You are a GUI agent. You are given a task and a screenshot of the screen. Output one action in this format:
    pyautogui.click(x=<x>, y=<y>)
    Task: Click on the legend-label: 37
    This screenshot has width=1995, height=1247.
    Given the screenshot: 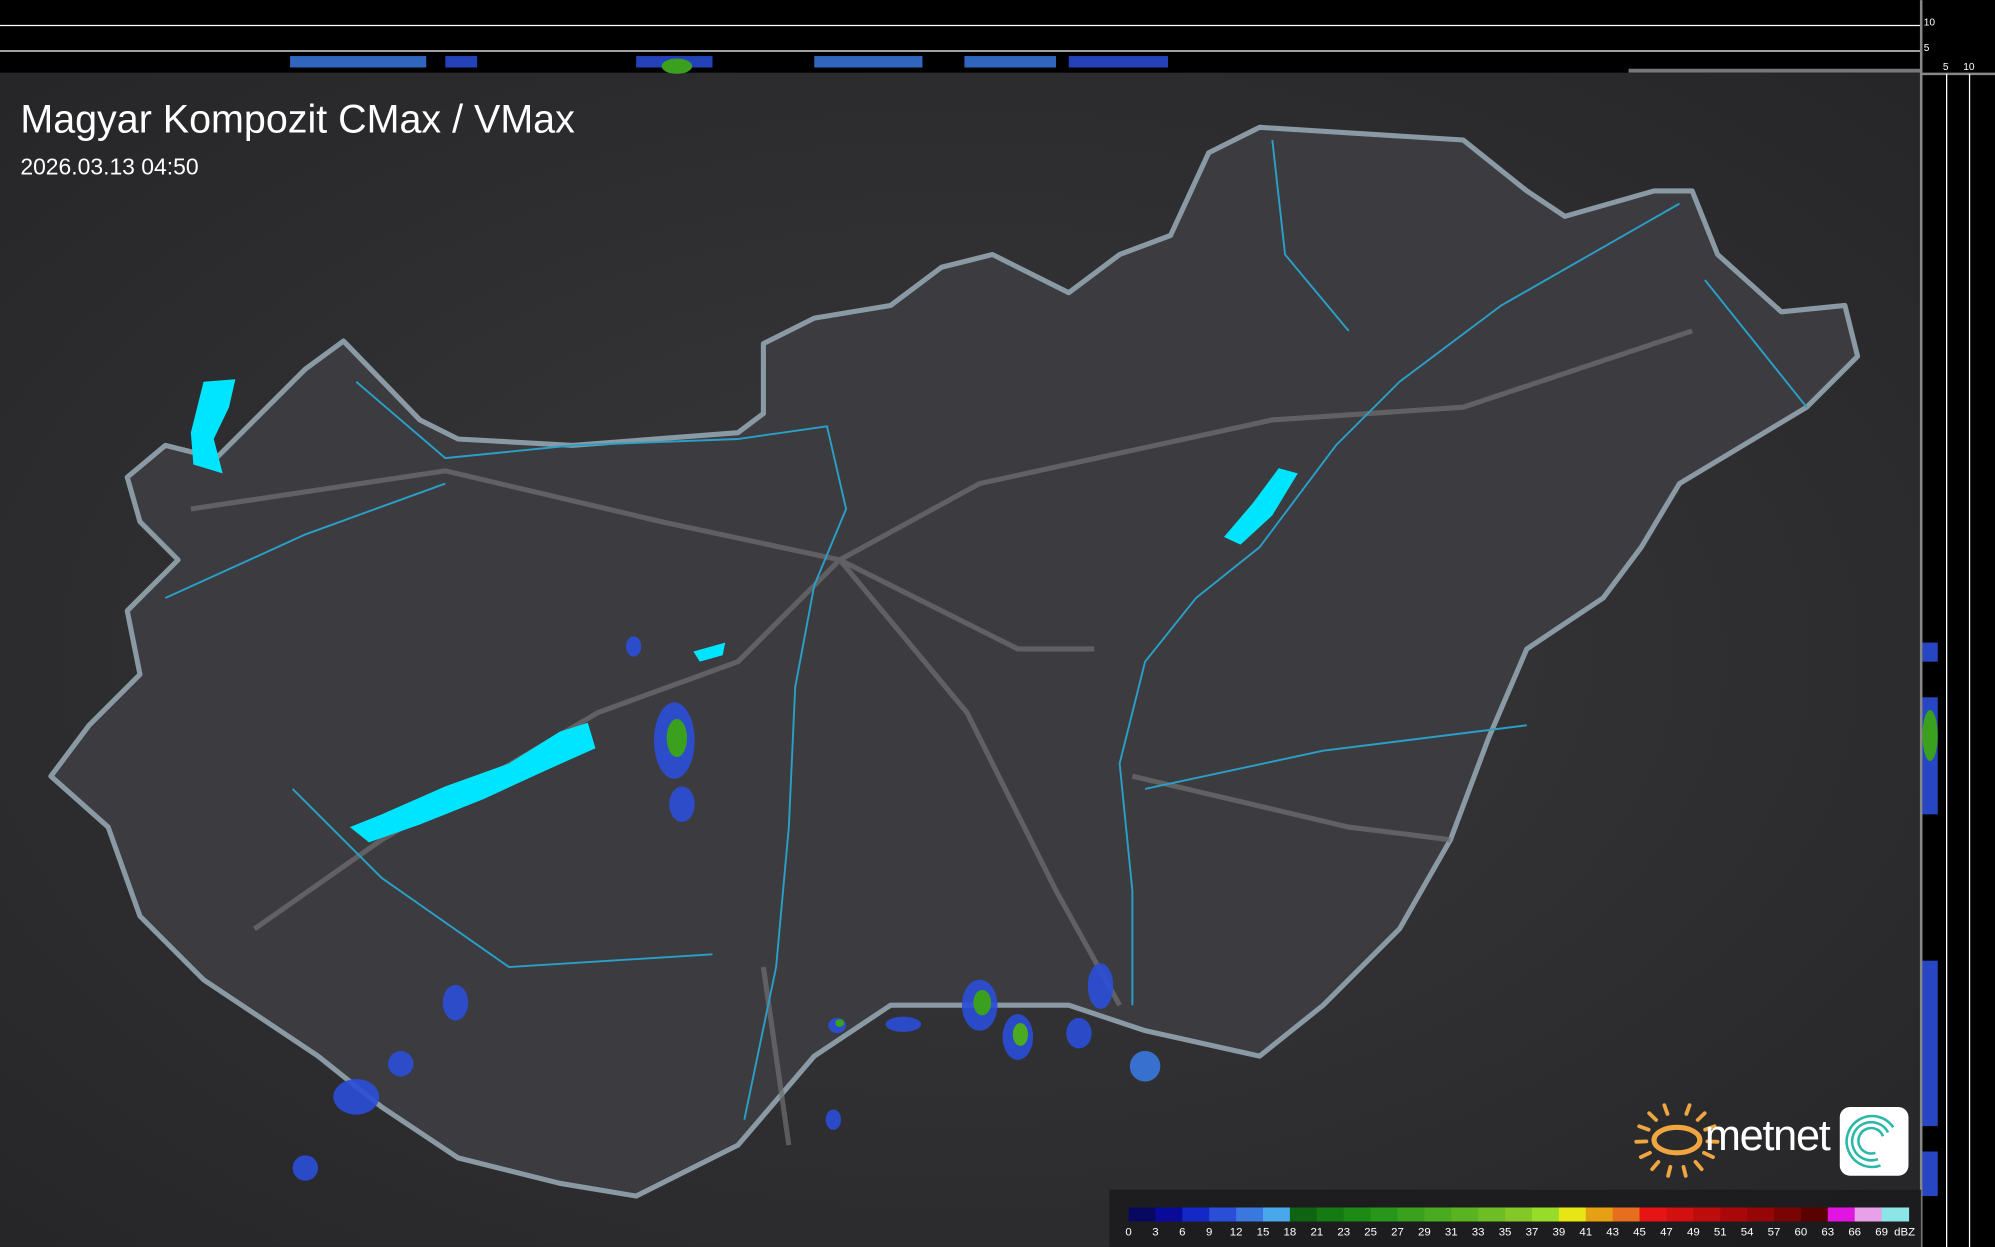 What is the action you would take?
    pyautogui.click(x=1532, y=1232)
    